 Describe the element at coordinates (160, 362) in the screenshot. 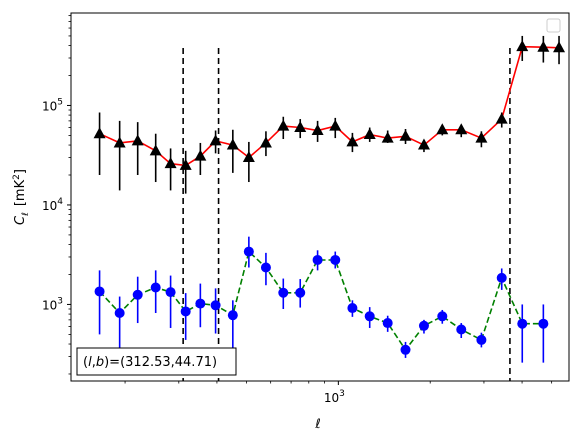

I see `annotation-value: )=(312.53,44.71)` at that location.